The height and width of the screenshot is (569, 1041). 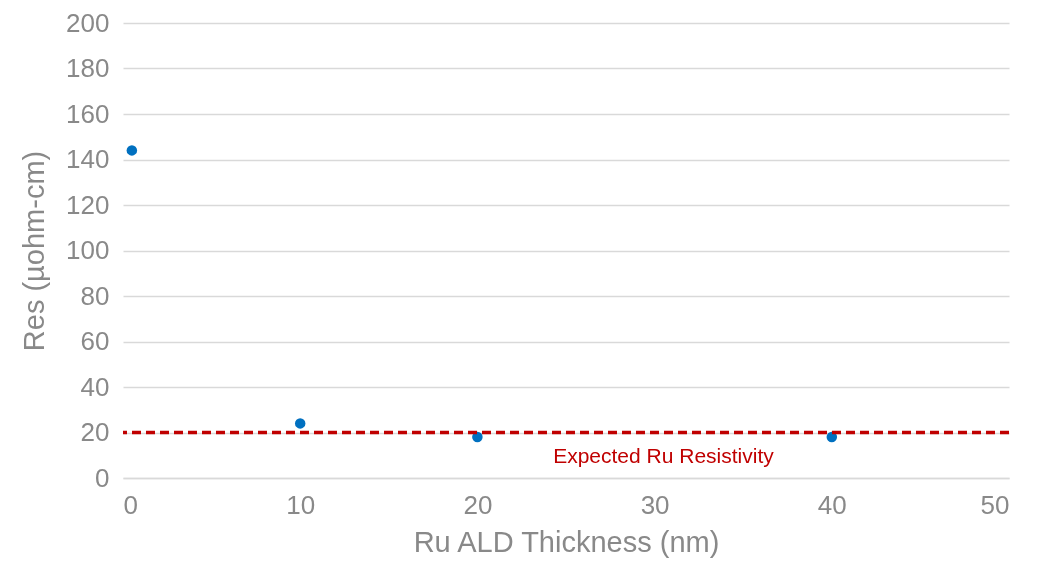 I want to click on y-tick-label: 100, so click(x=88, y=250).